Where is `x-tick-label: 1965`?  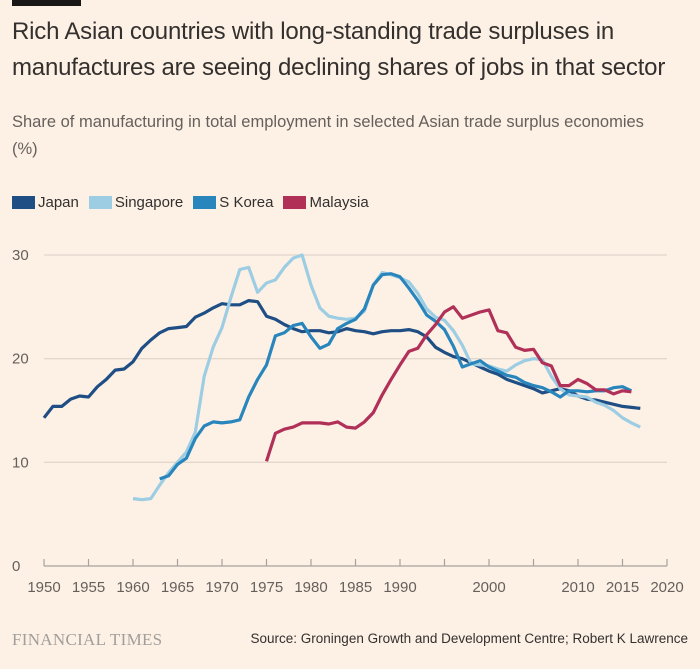
x-tick-label: 1965 is located at coordinates (177, 587).